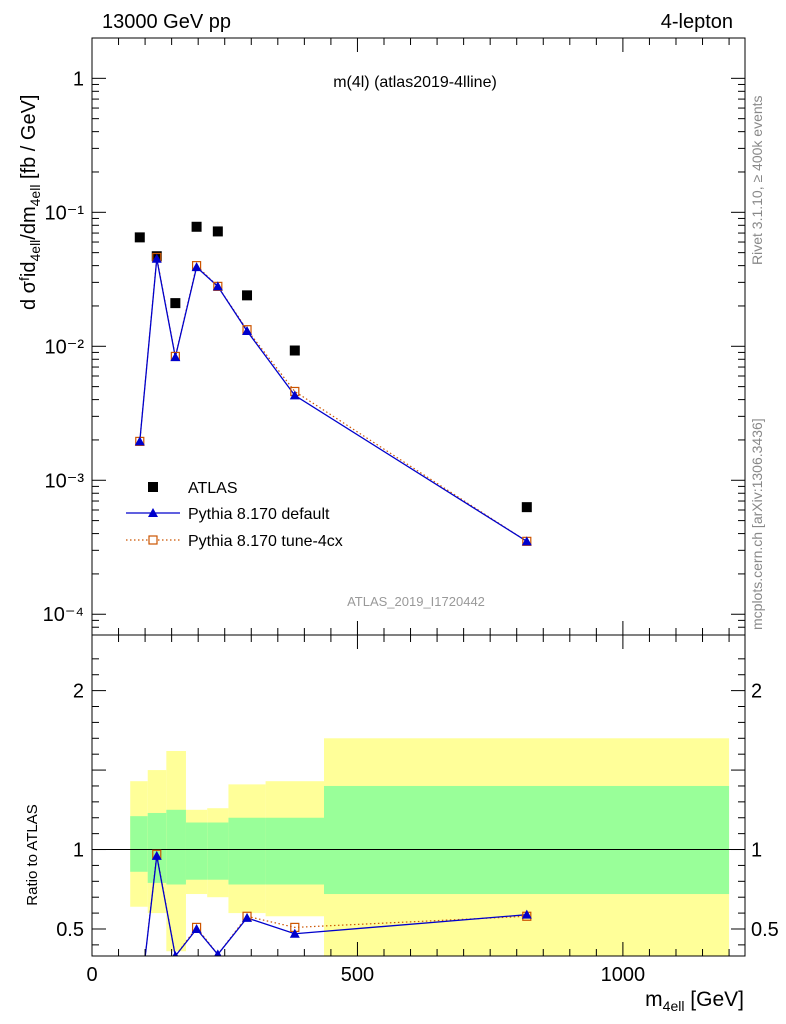  Describe the element at coordinates (265, 541) in the screenshot. I see `legend-label: Pythia 8.170 tune-4cx` at that location.